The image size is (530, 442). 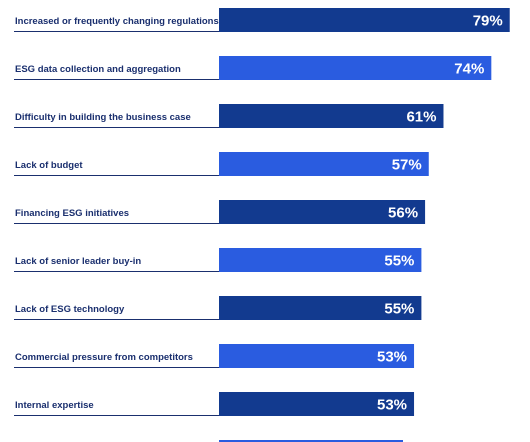 What do you see at coordinates (403, 213) in the screenshot?
I see `value-label: 56%` at bounding box center [403, 213].